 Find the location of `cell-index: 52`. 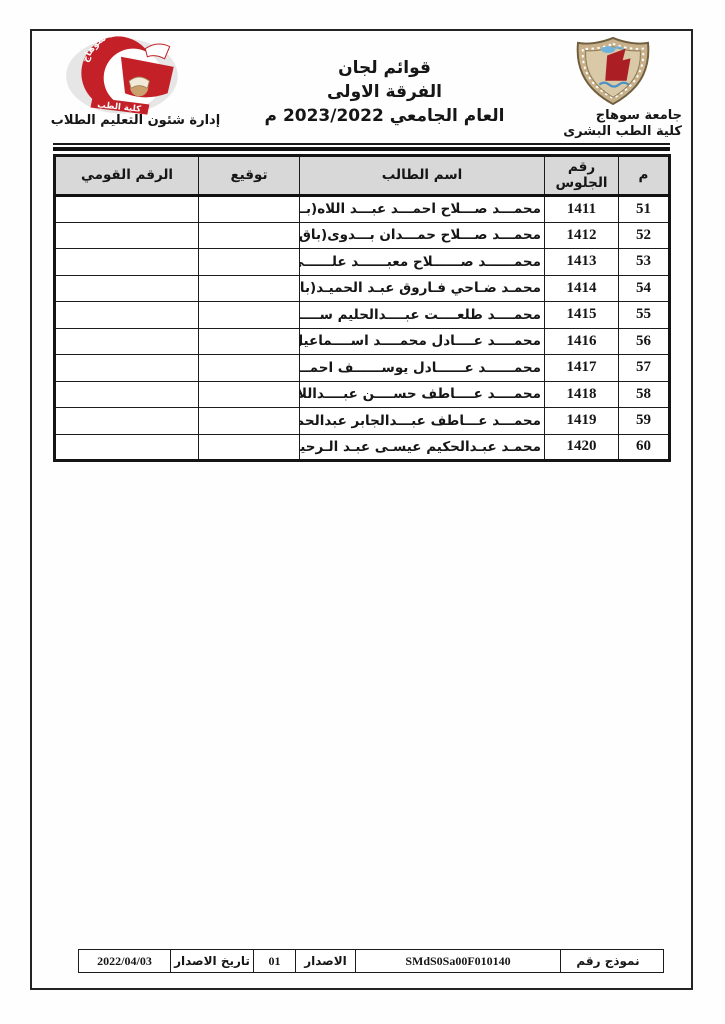

cell-index: 52 is located at coordinates (644, 235).